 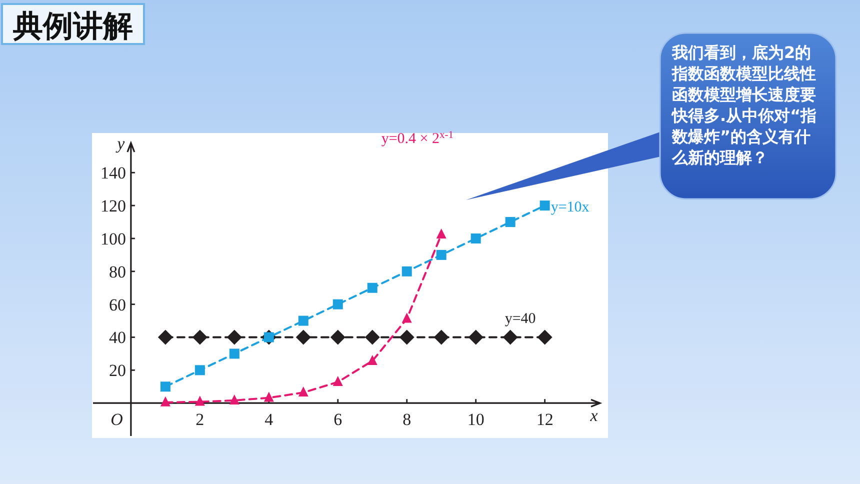 I want to click on y-axis-title: y, so click(x=120, y=143).